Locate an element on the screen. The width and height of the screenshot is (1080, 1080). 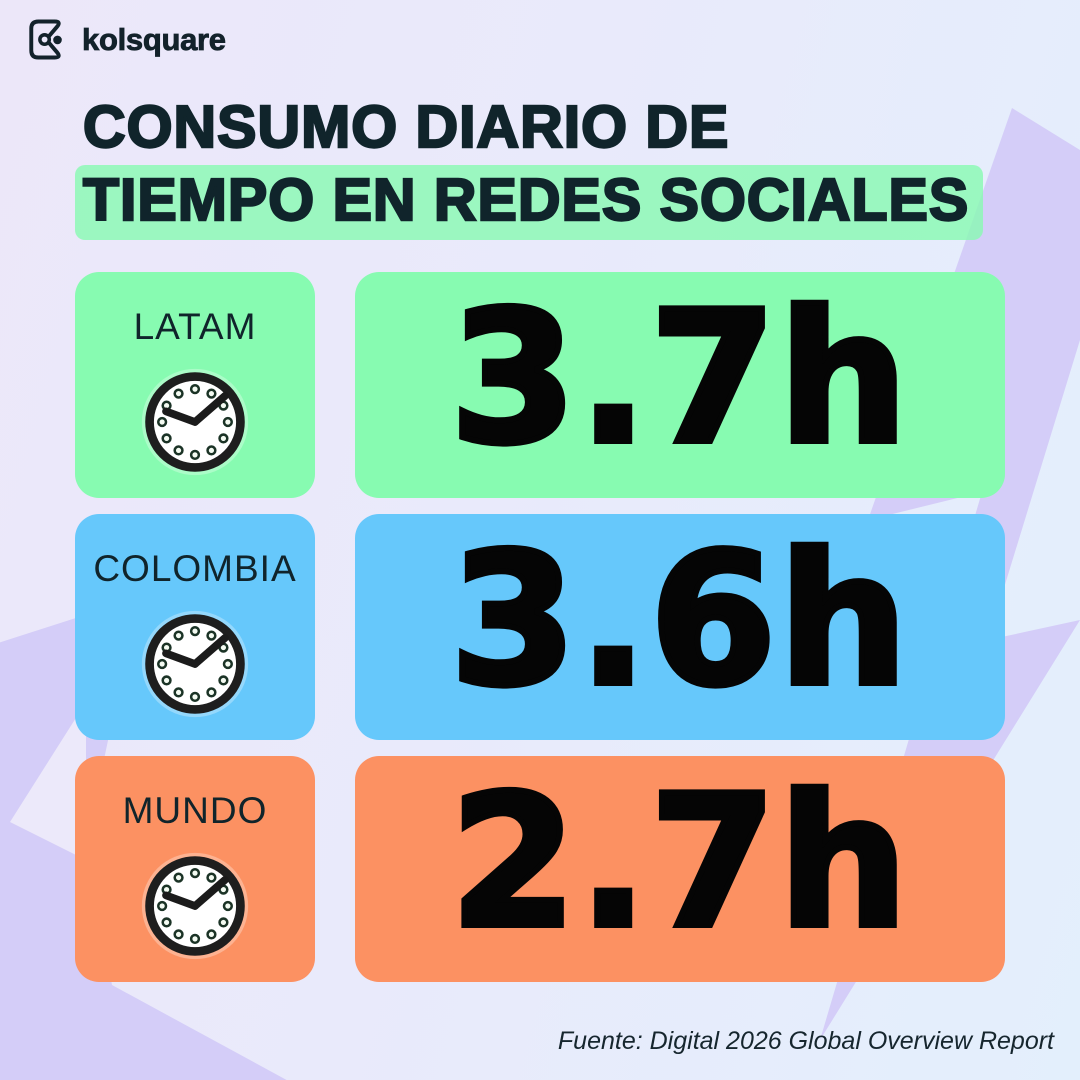
brand-logo: kolsquare is located at coordinates (125, 39).